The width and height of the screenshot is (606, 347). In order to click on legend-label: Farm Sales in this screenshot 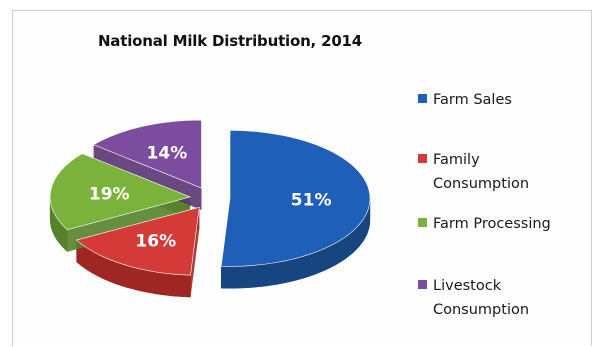, I will do `click(472, 100)`.